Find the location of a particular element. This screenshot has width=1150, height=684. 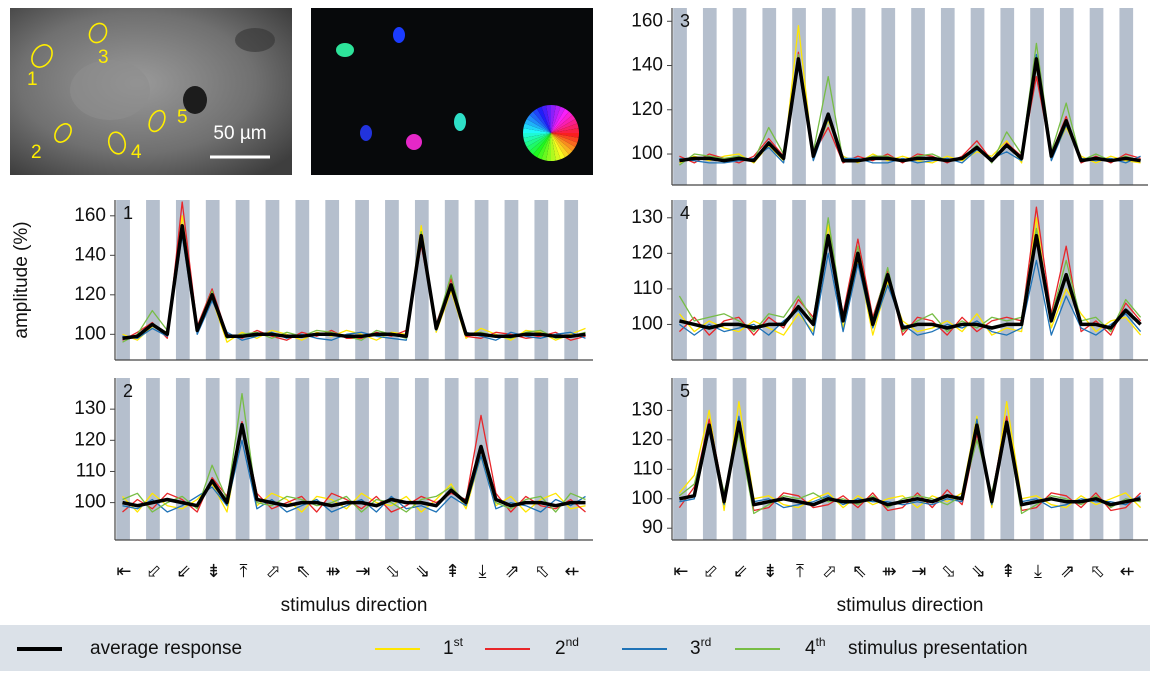

y-tick-label: 120 is located at coordinates (647, 252).